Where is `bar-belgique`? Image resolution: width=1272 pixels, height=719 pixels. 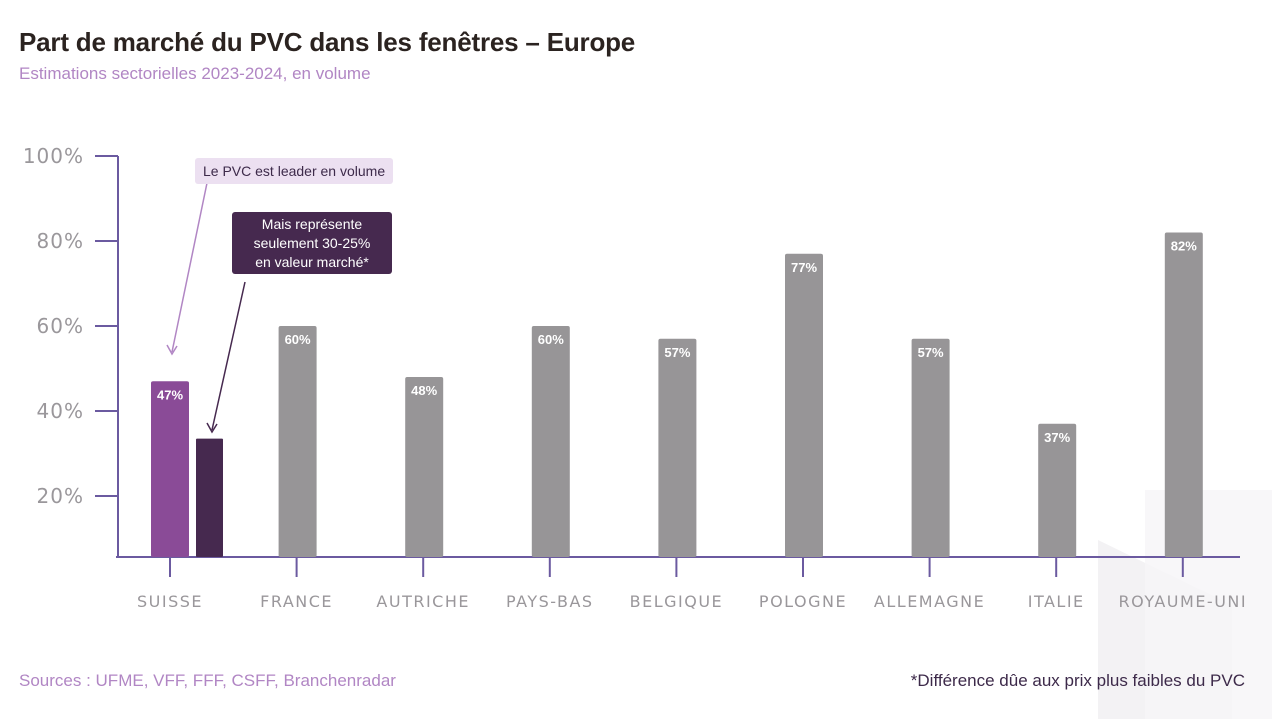
bar-belgique is located at coordinates (677, 447).